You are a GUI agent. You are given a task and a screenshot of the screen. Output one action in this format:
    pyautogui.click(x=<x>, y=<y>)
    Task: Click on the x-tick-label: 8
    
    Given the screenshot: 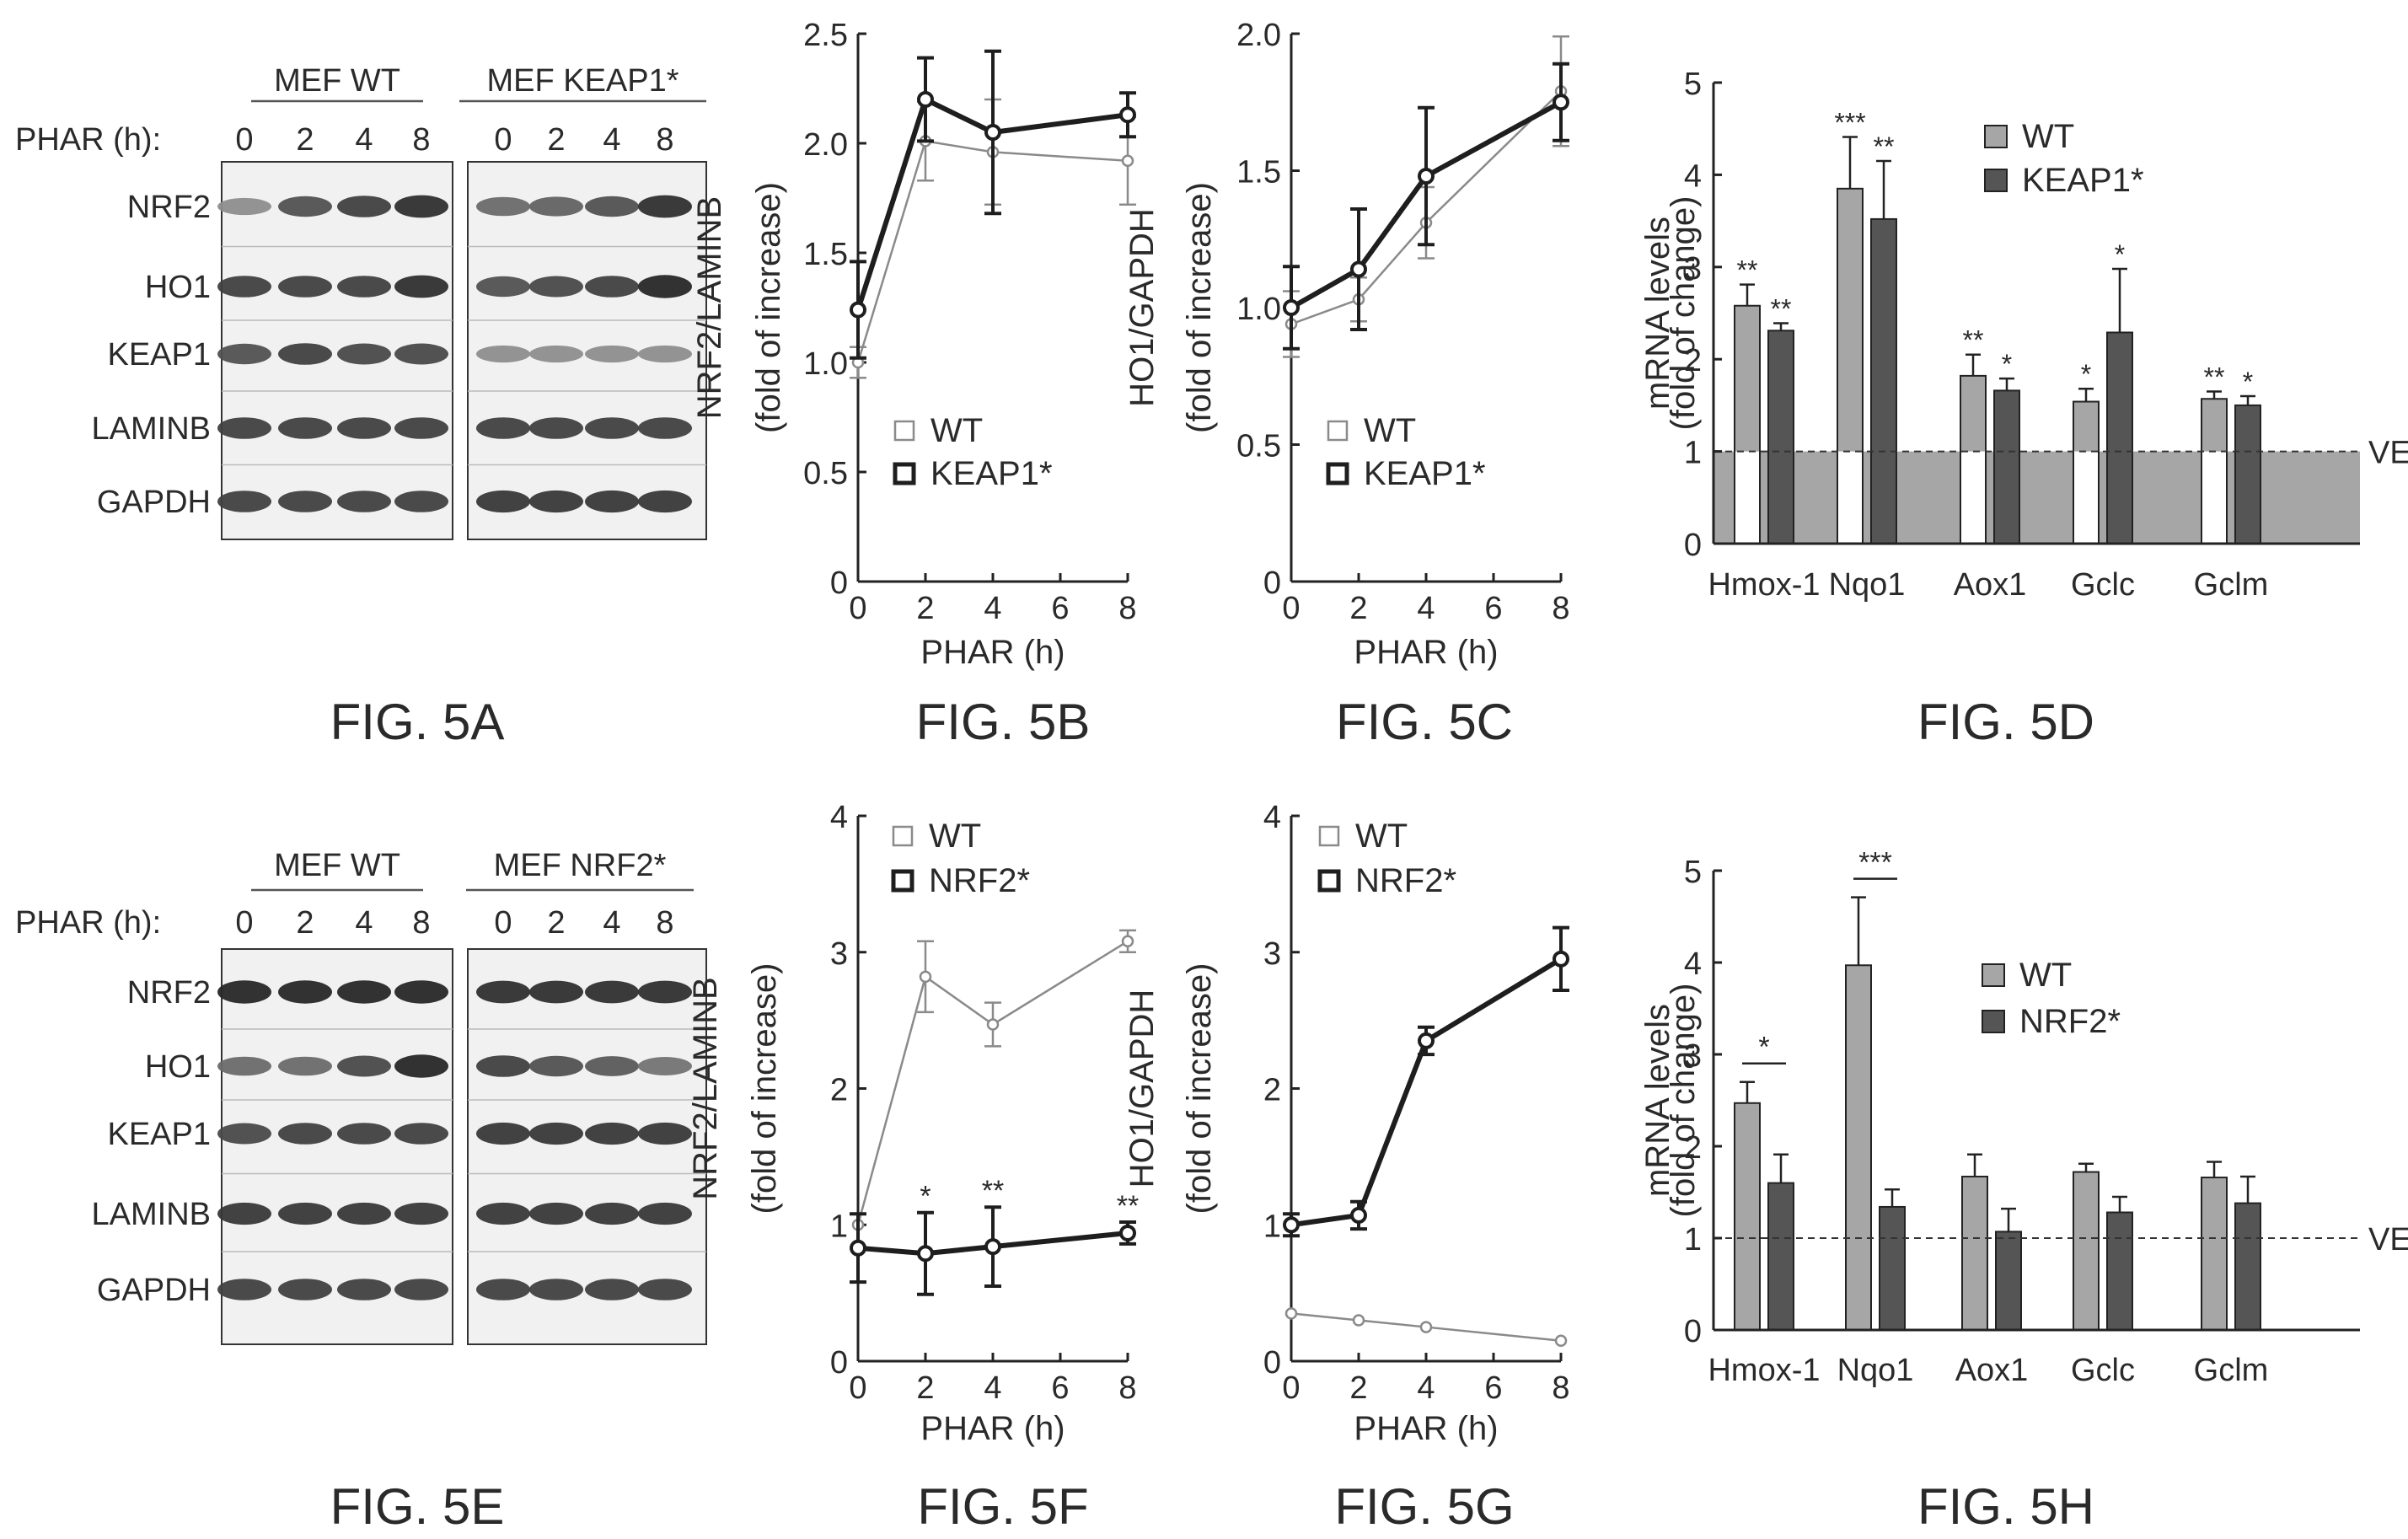 What is the action you would take?
    pyautogui.click(x=1561, y=1388)
    